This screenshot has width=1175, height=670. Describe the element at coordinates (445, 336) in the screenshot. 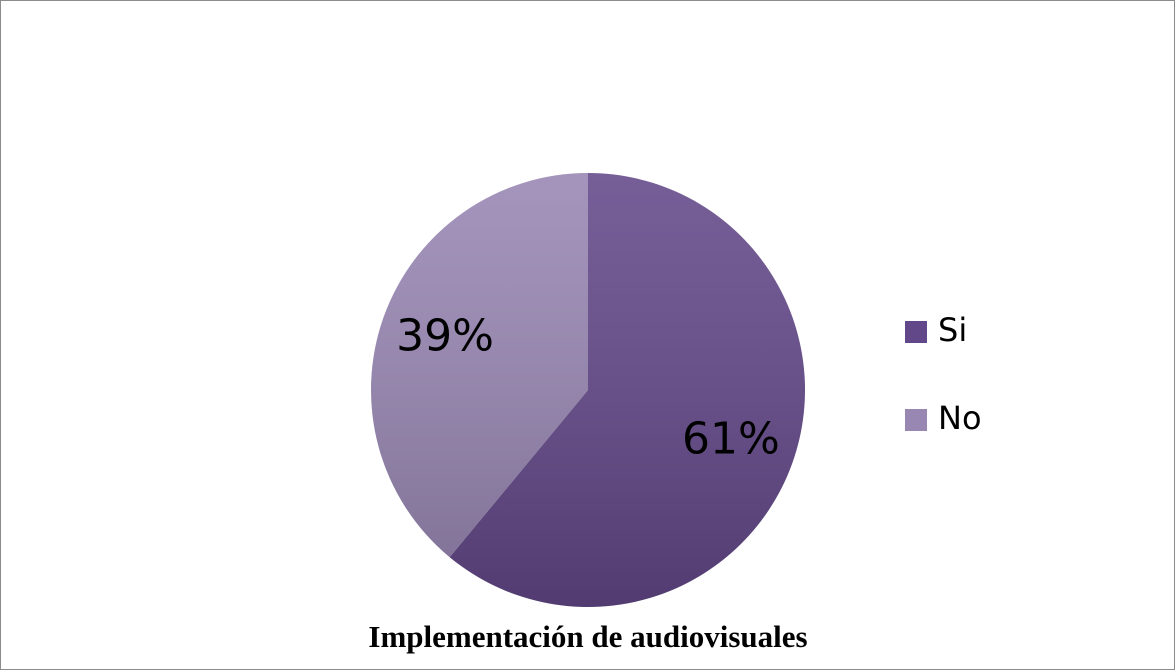

I see `slice-label: 39%` at that location.